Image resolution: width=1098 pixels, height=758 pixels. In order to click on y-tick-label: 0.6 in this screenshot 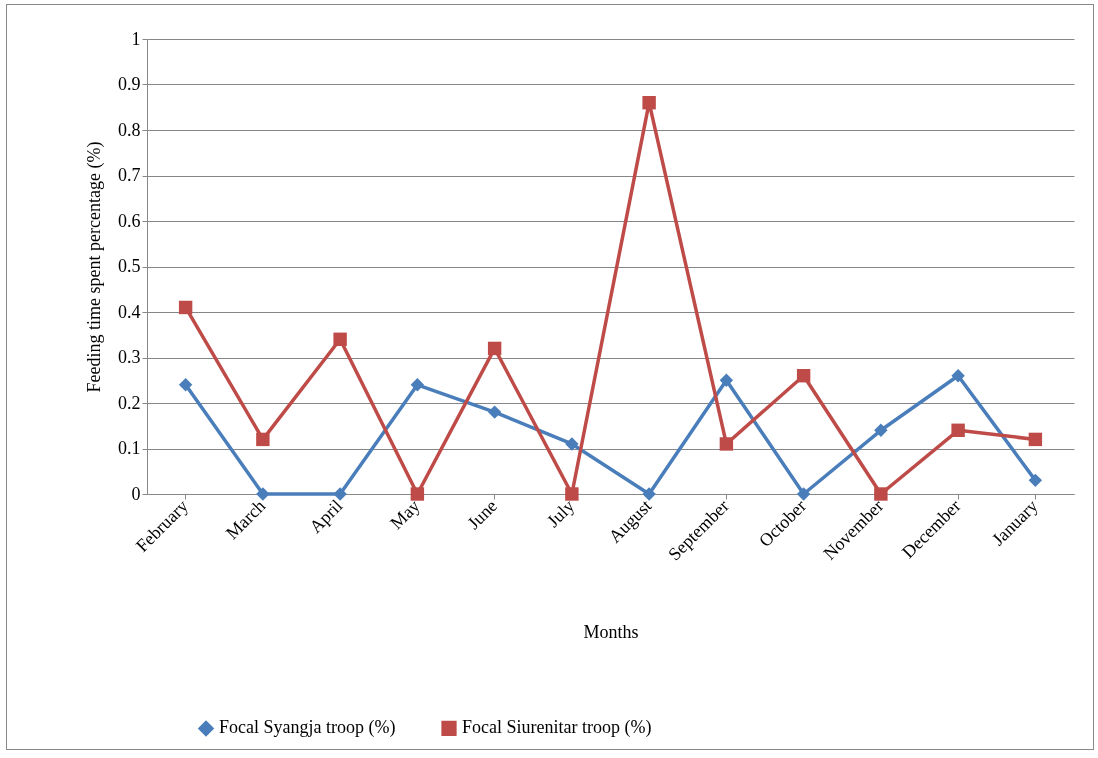, I will do `click(129, 220)`.